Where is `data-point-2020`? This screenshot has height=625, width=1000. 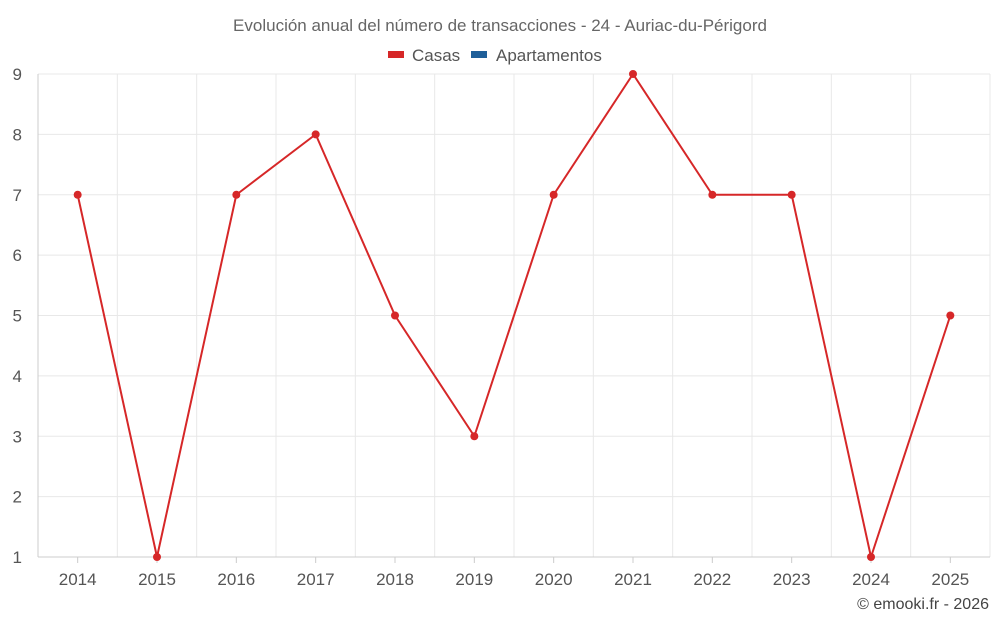
data-point-2020 is located at coordinates (553, 194).